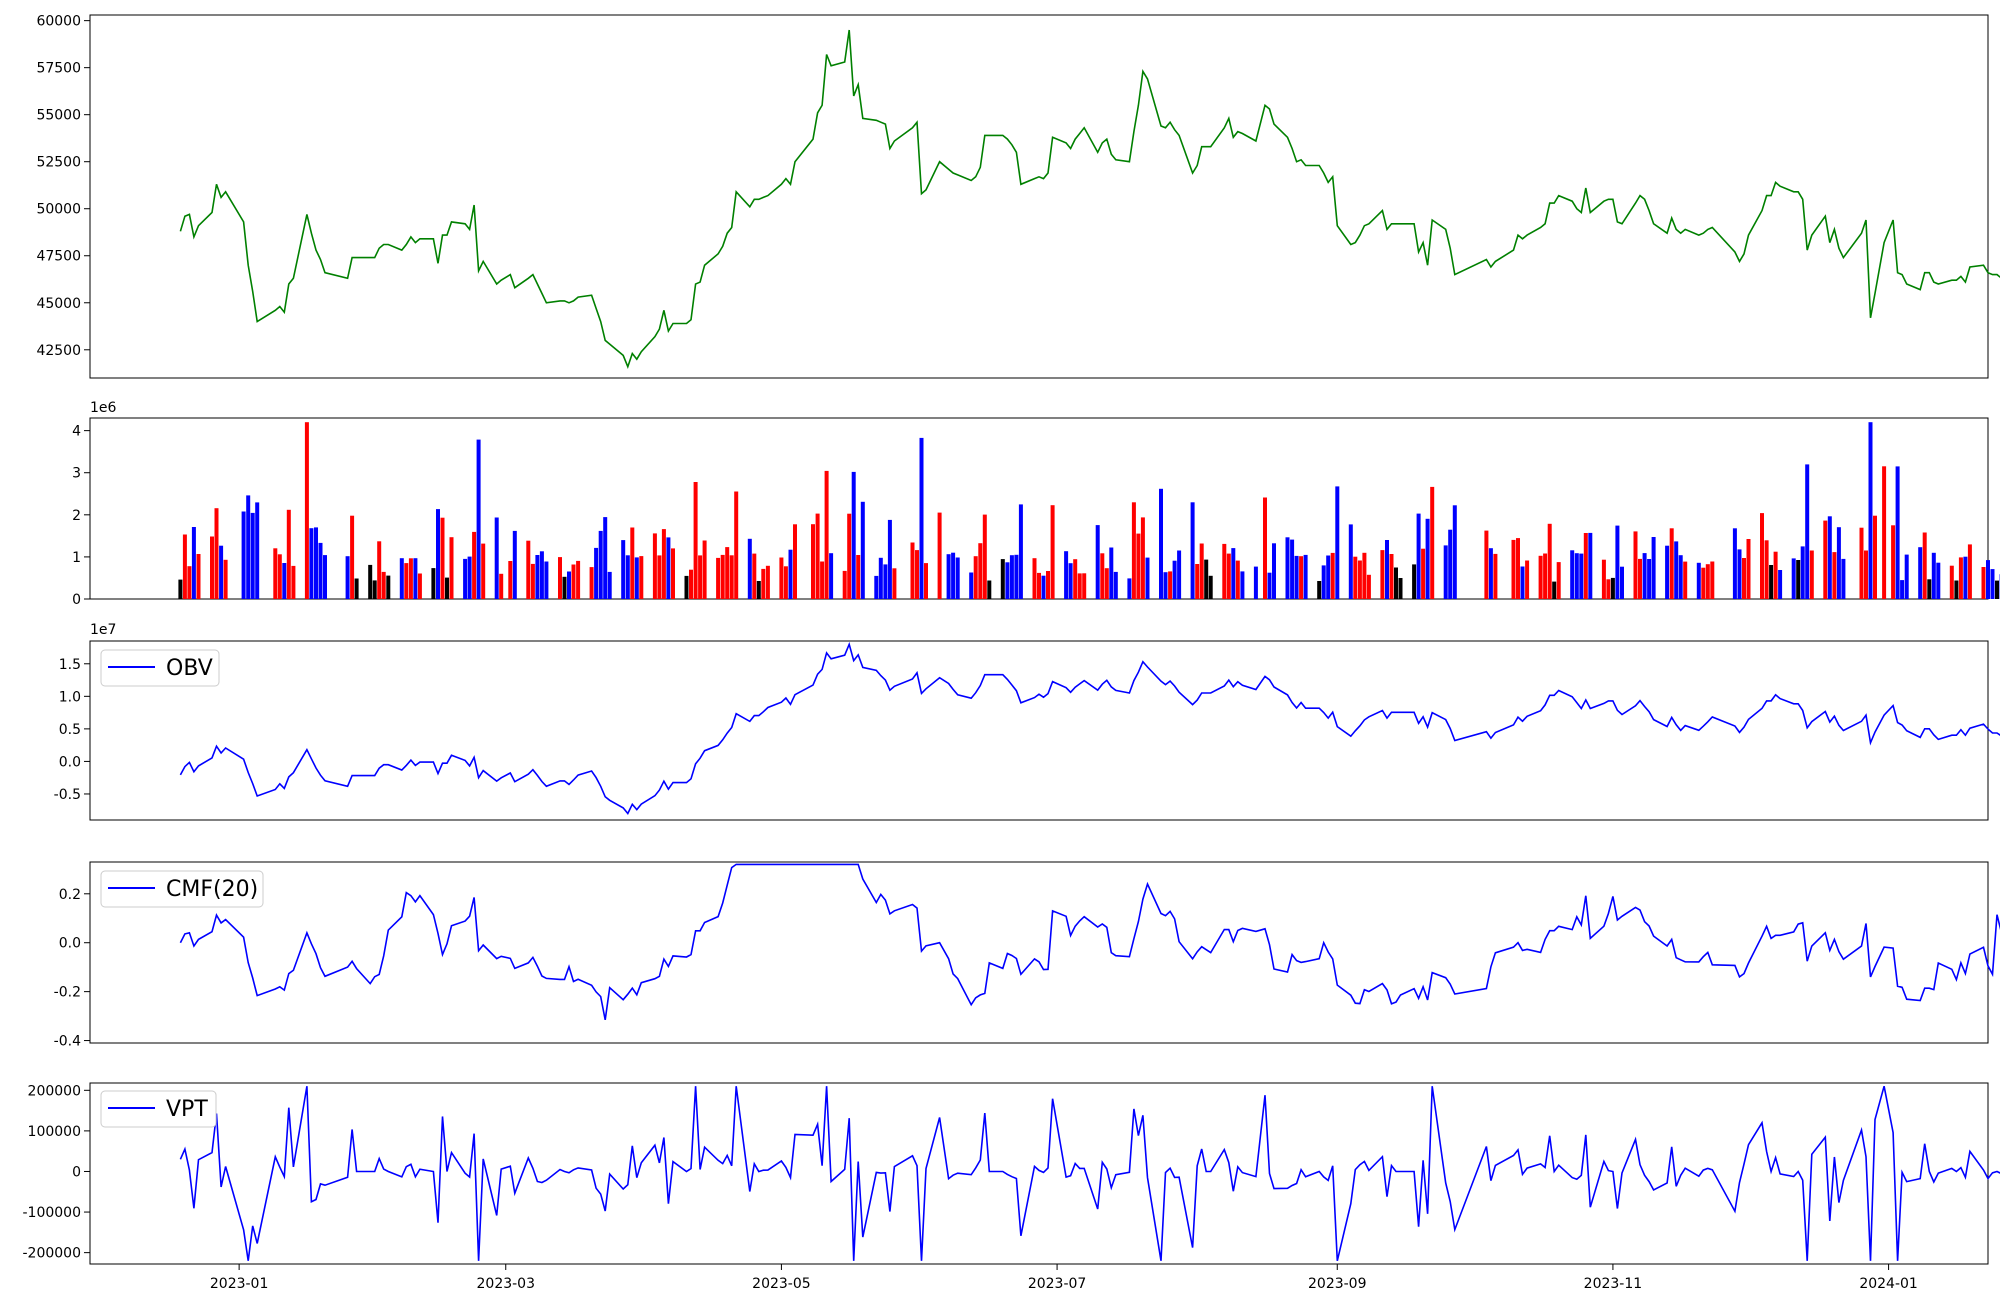 The width and height of the screenshot is (2000, 1300). Describe the element at coordinates (67, 1042) in the screenshot. I see `y-tick-label: -0.4` at that location.